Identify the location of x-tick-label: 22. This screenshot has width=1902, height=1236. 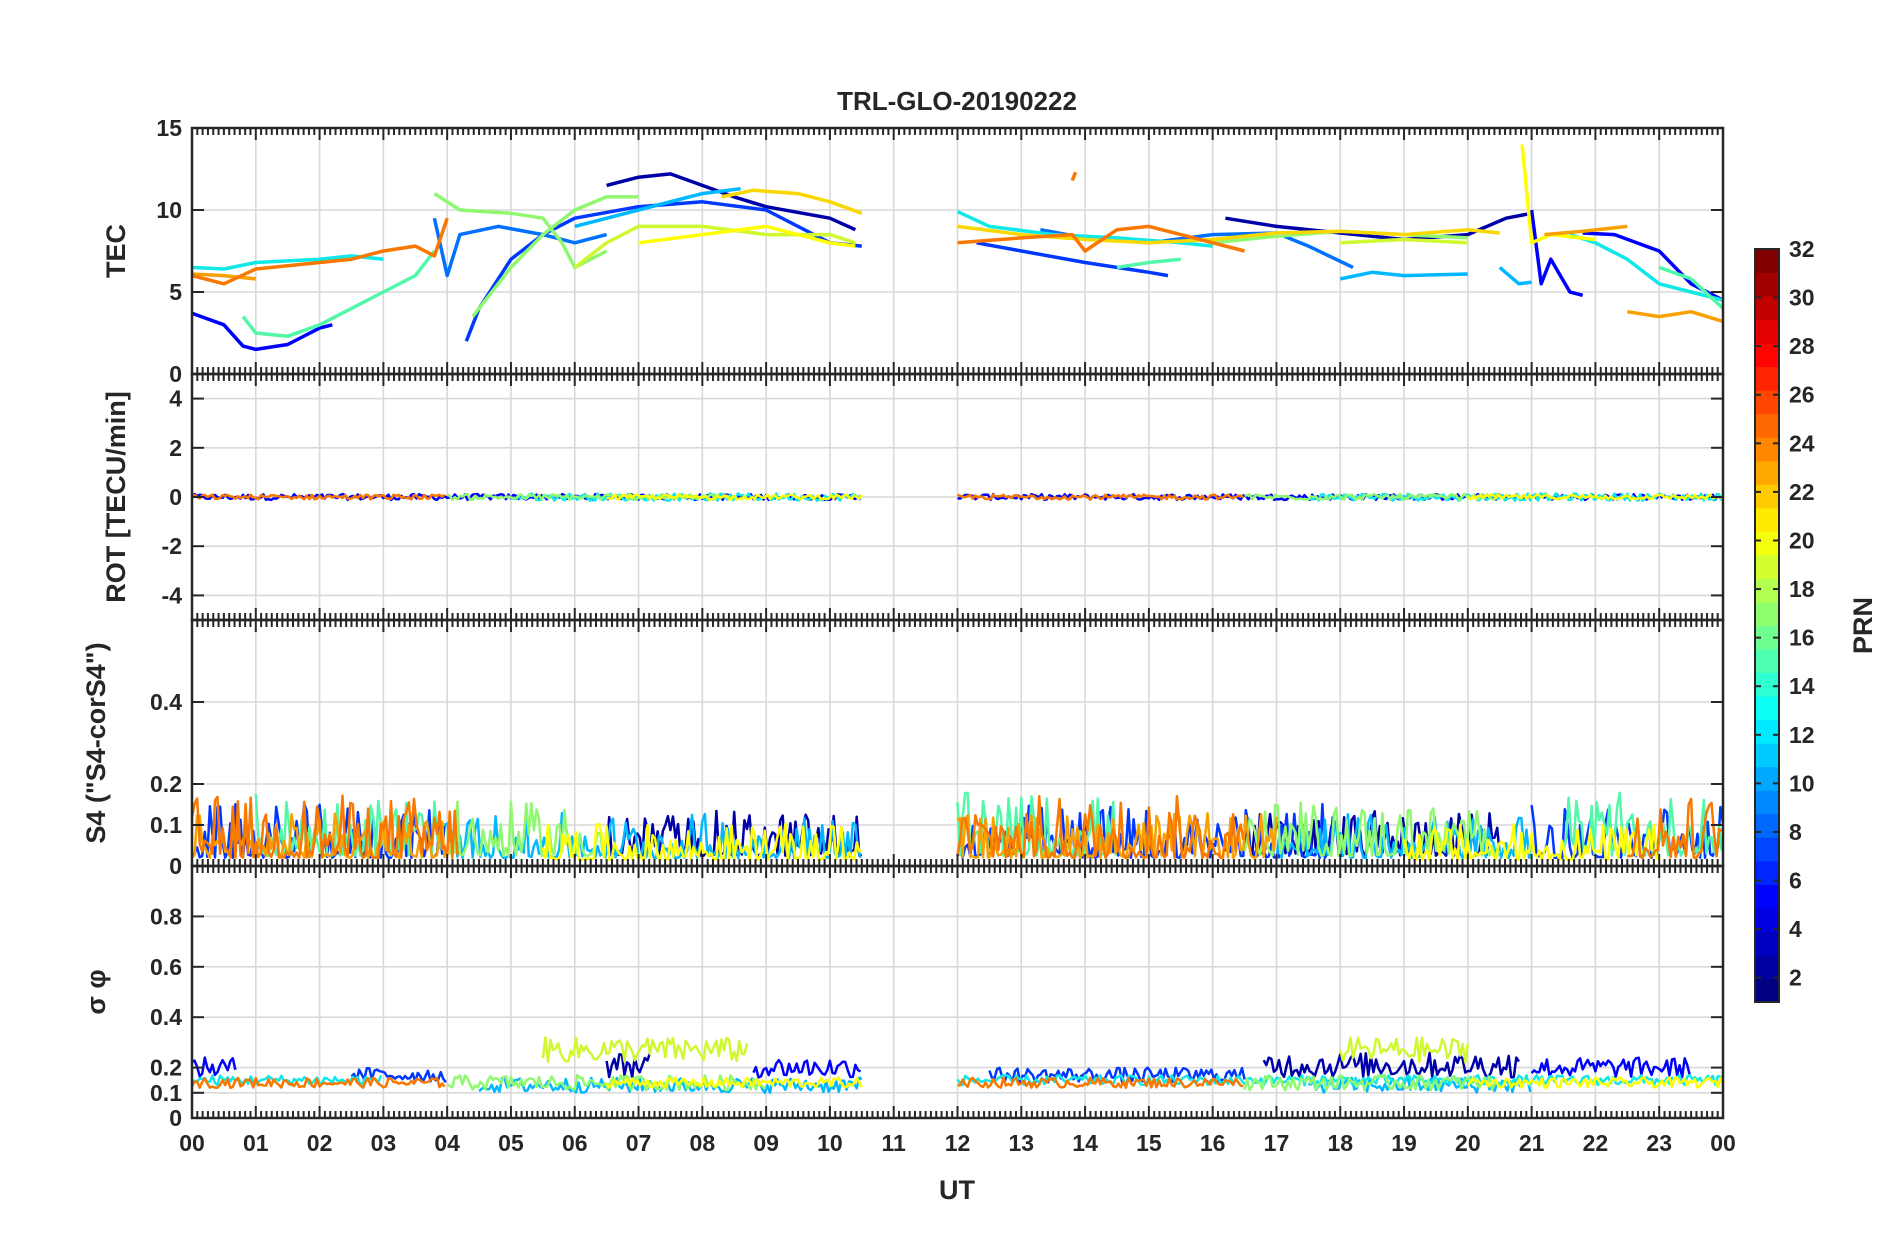
(1596, 1143).